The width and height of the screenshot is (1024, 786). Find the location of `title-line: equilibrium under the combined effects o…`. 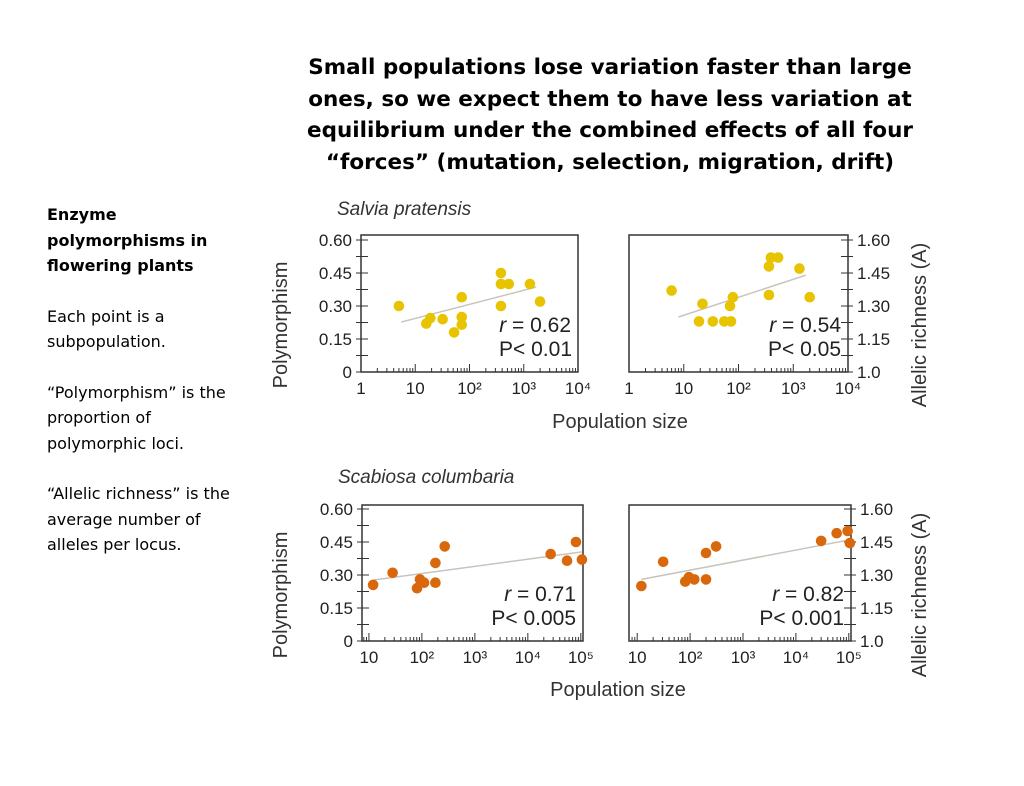

title-line: equilibrium under the combined effects o… is located at coordinates (610, 130).